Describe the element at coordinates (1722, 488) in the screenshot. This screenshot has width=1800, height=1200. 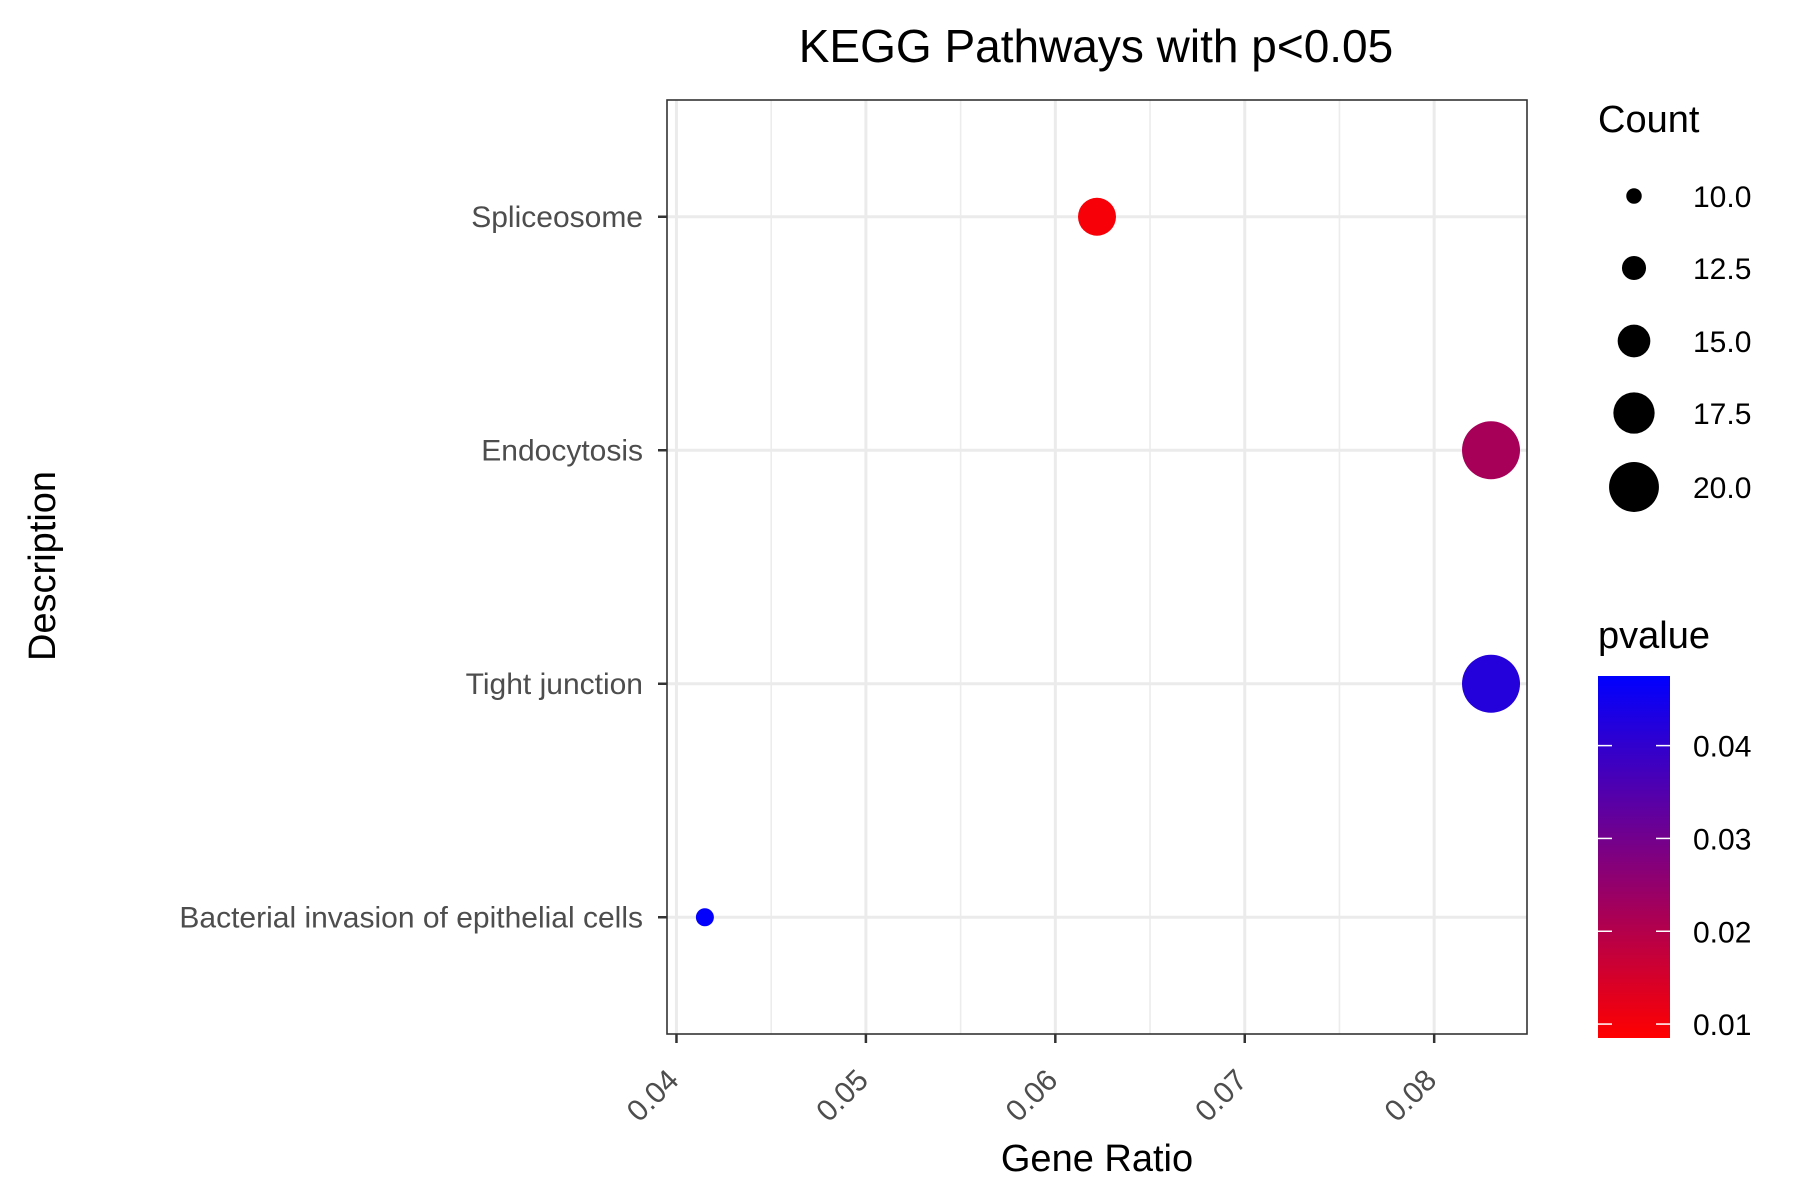
I see `size-legend-label: 20.0` at that location.